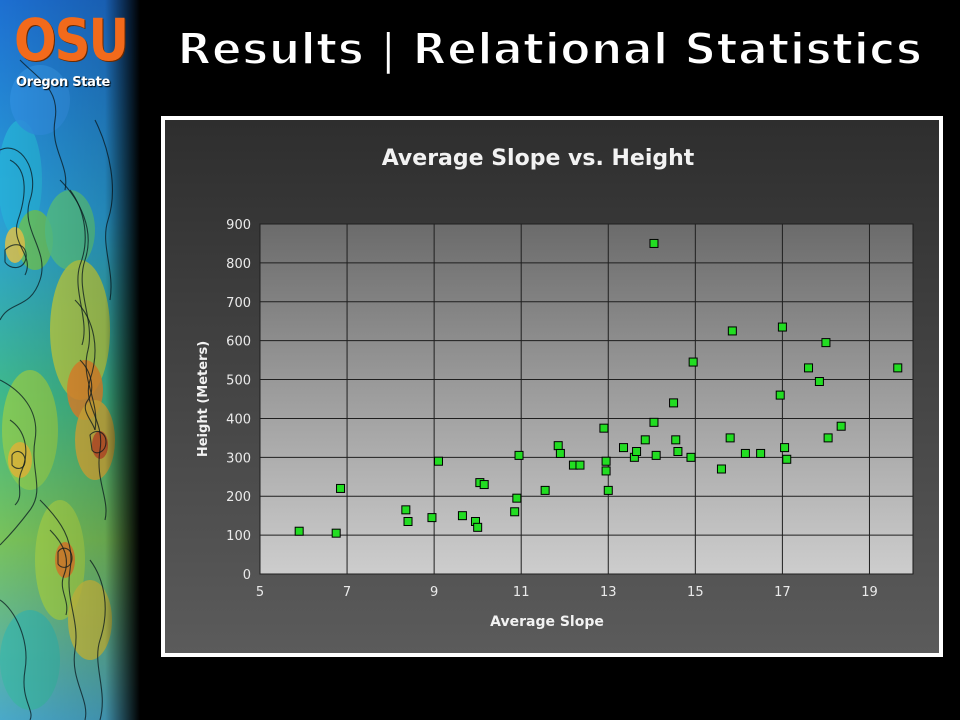  Describe the element at coordinates (71, 40) in the screenshot. I see `osu-logo-mark: OSU` at that location.